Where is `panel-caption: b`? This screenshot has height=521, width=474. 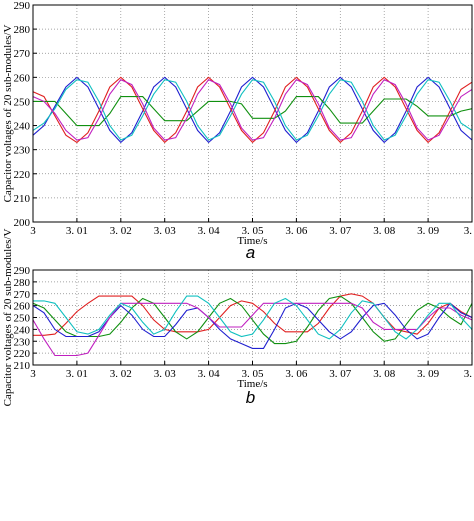
panel-caption: b is located at coordinates (250, 397).